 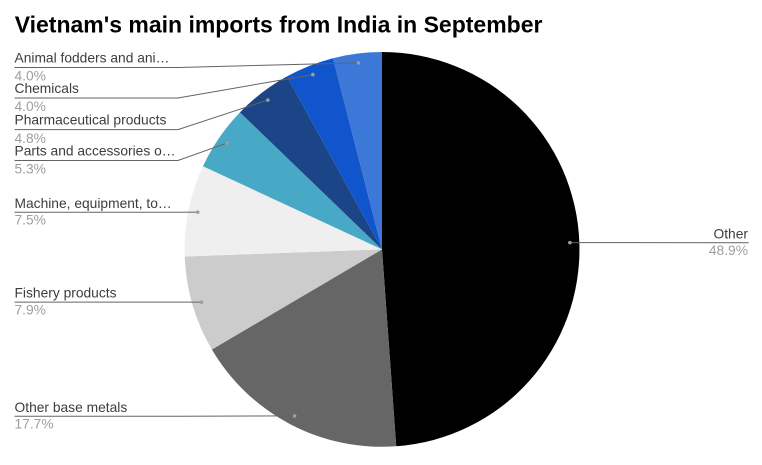 What do you see at coordinates (47, 88) in the screenshot?
I see `svg-text: Chemicals` at bounding box center [47, 88].